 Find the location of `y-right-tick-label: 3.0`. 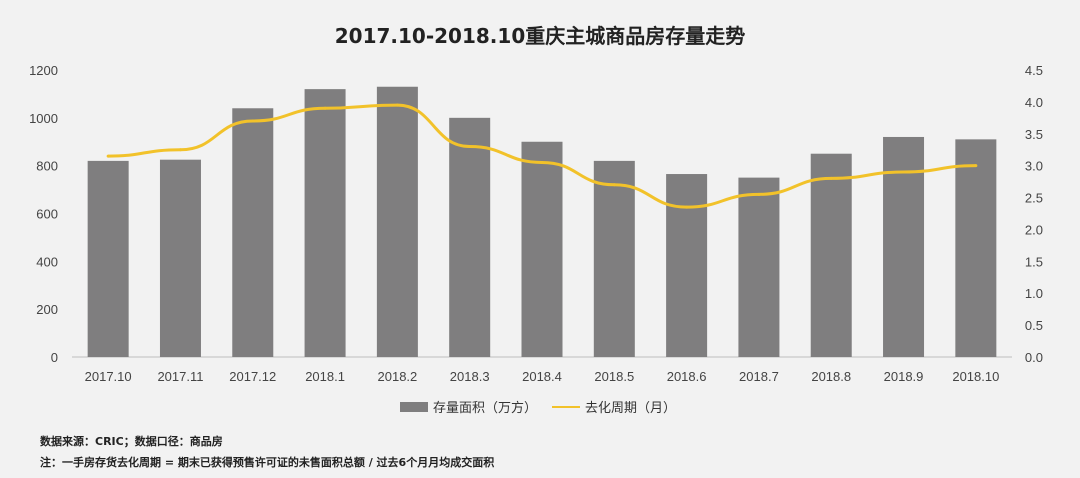

y-right-tick-label: 3.0 is located at coordinates (1034, 166).